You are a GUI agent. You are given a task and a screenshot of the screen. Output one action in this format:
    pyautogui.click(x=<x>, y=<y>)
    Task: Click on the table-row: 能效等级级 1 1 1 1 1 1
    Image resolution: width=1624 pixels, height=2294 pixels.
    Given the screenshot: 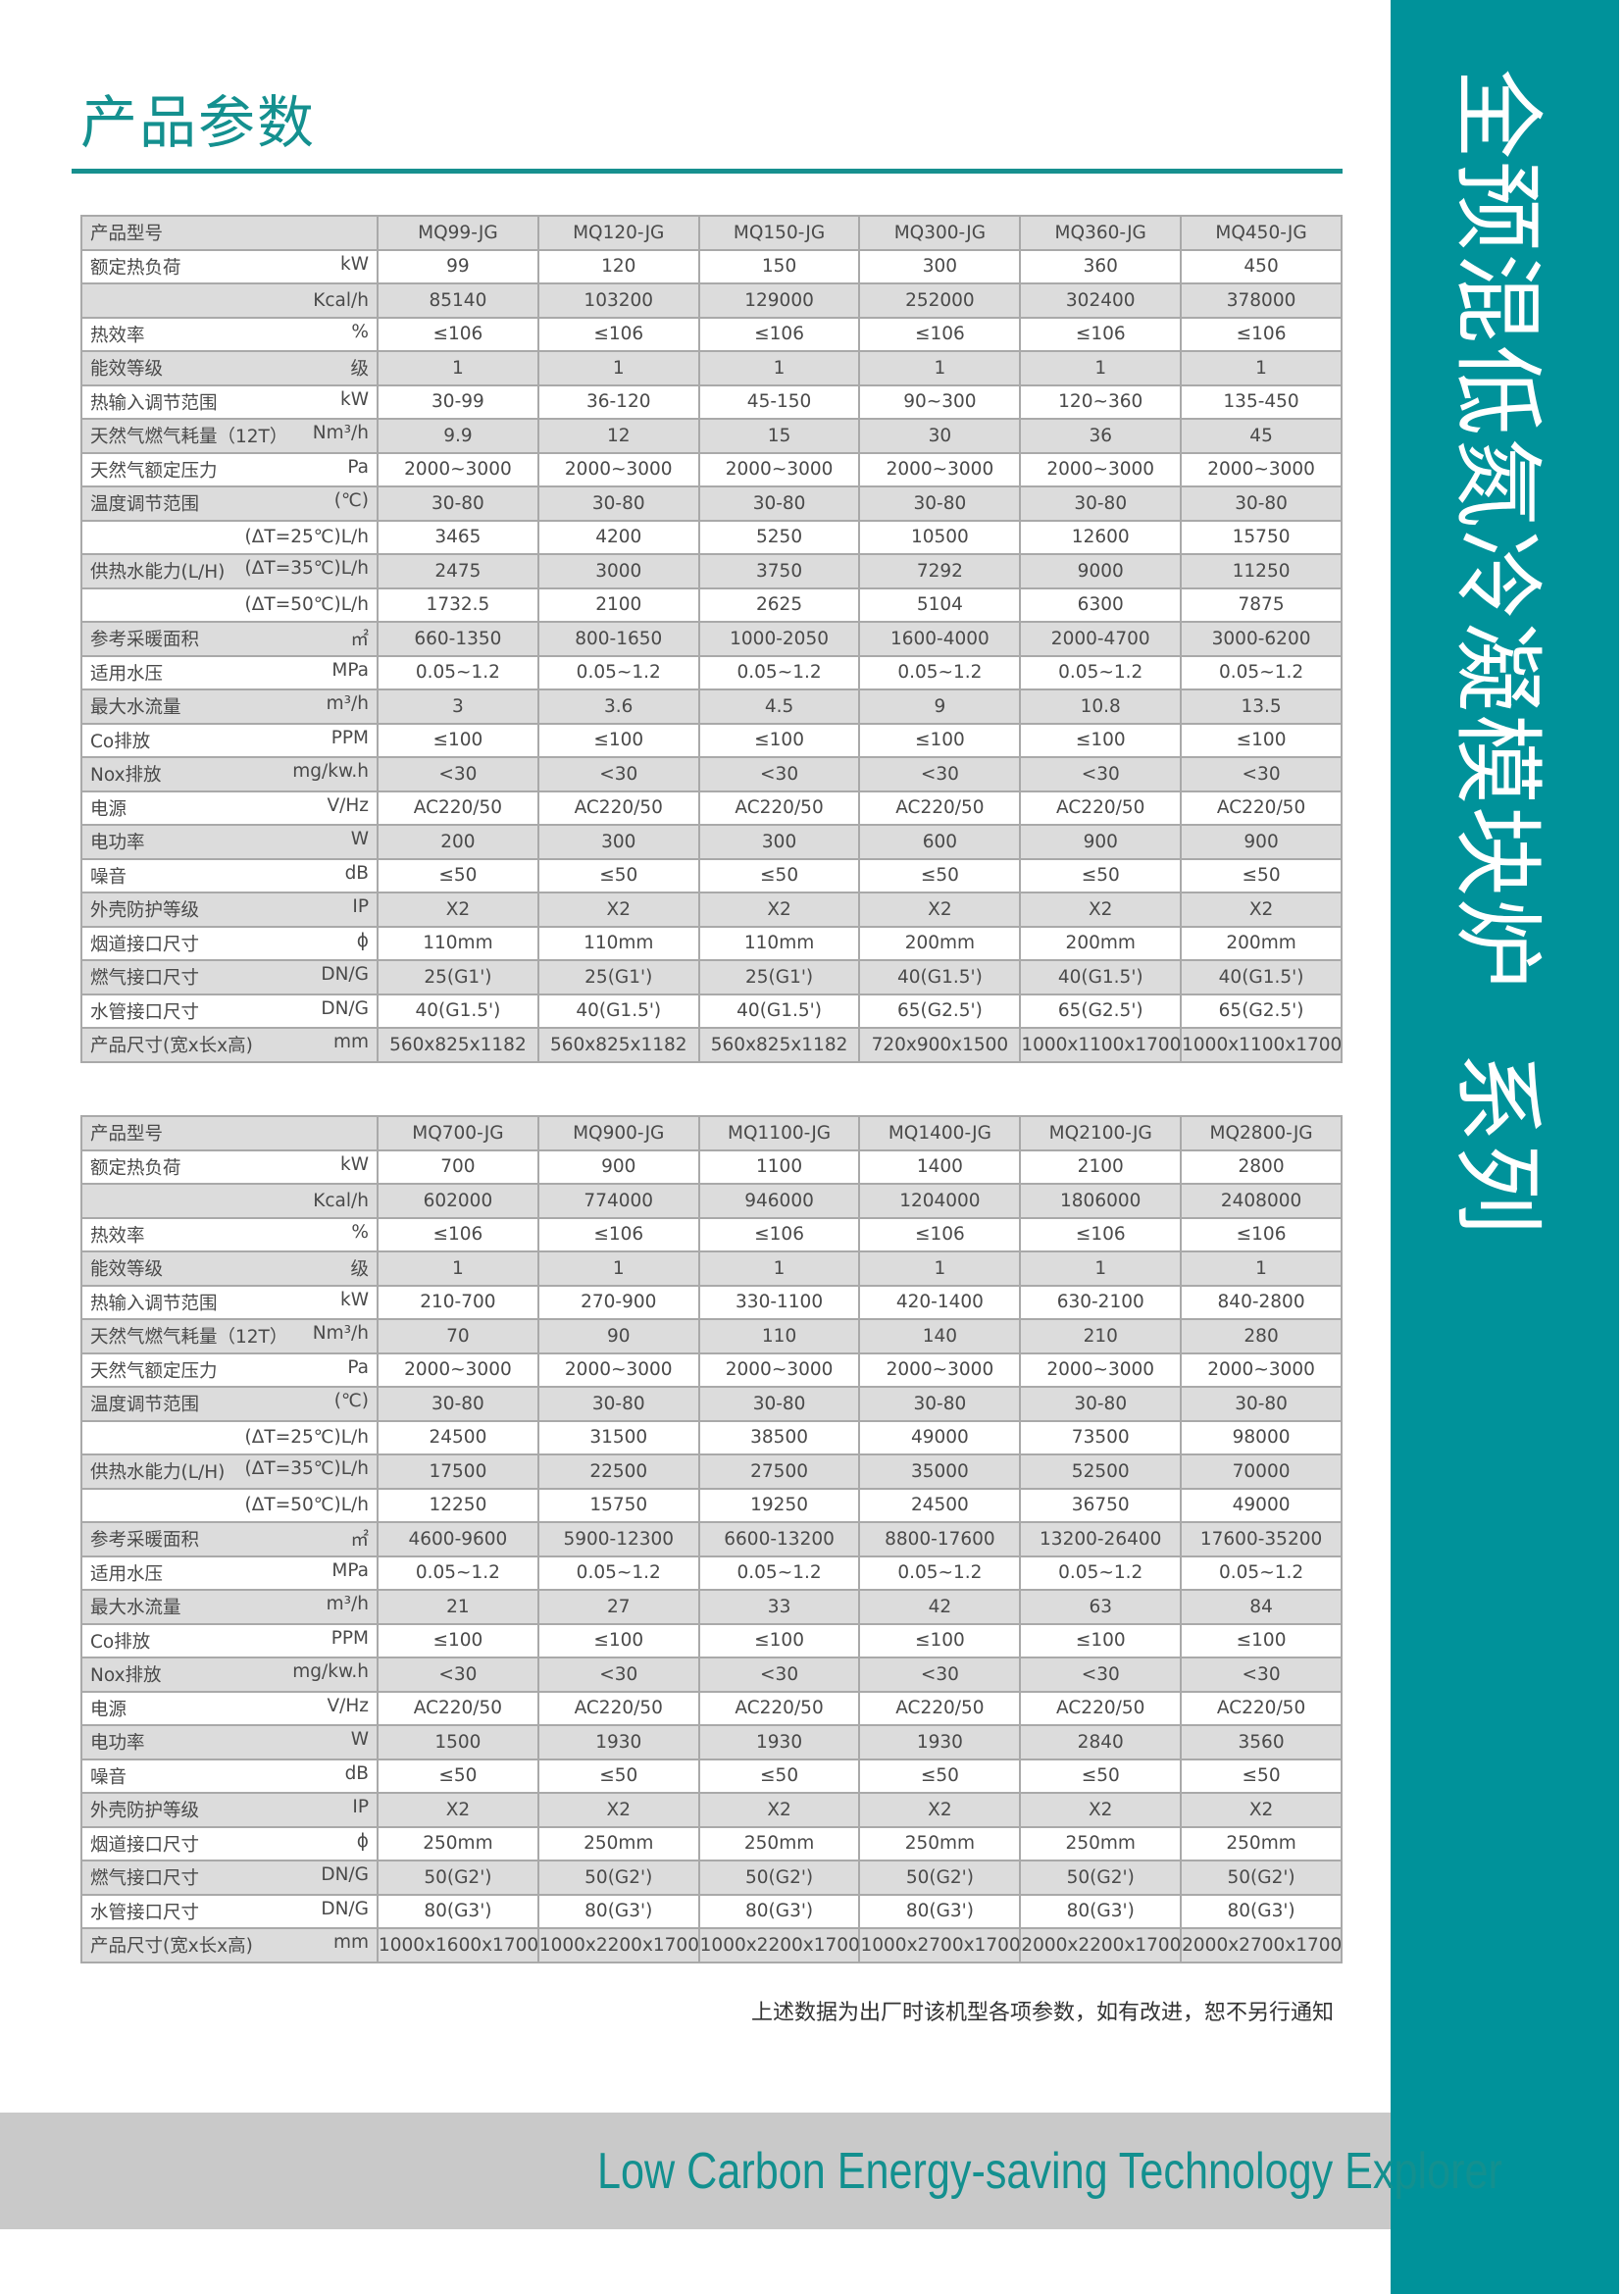 What is the action you would take?
    pyautogui.click(x=711, y=1268)
    